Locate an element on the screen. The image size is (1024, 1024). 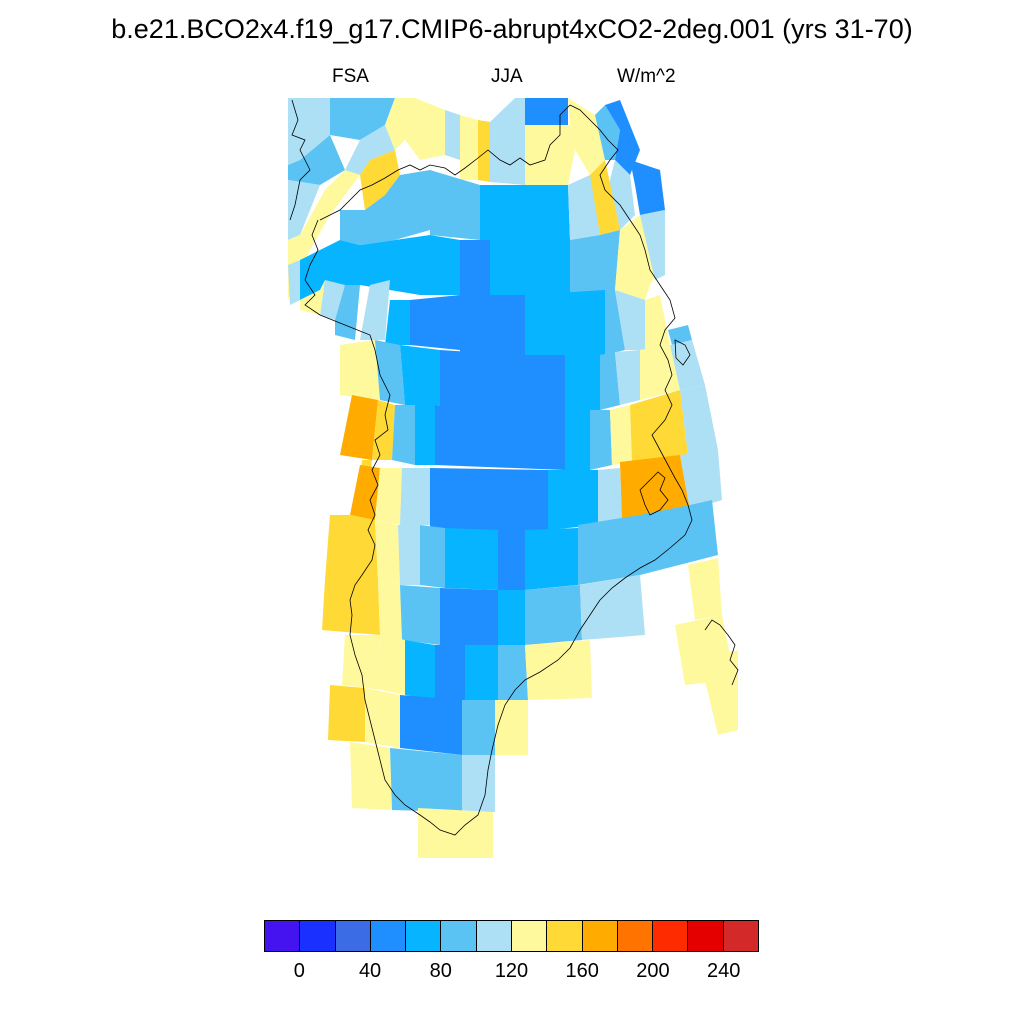
coastline-islands is located at coordinates (689, 512).